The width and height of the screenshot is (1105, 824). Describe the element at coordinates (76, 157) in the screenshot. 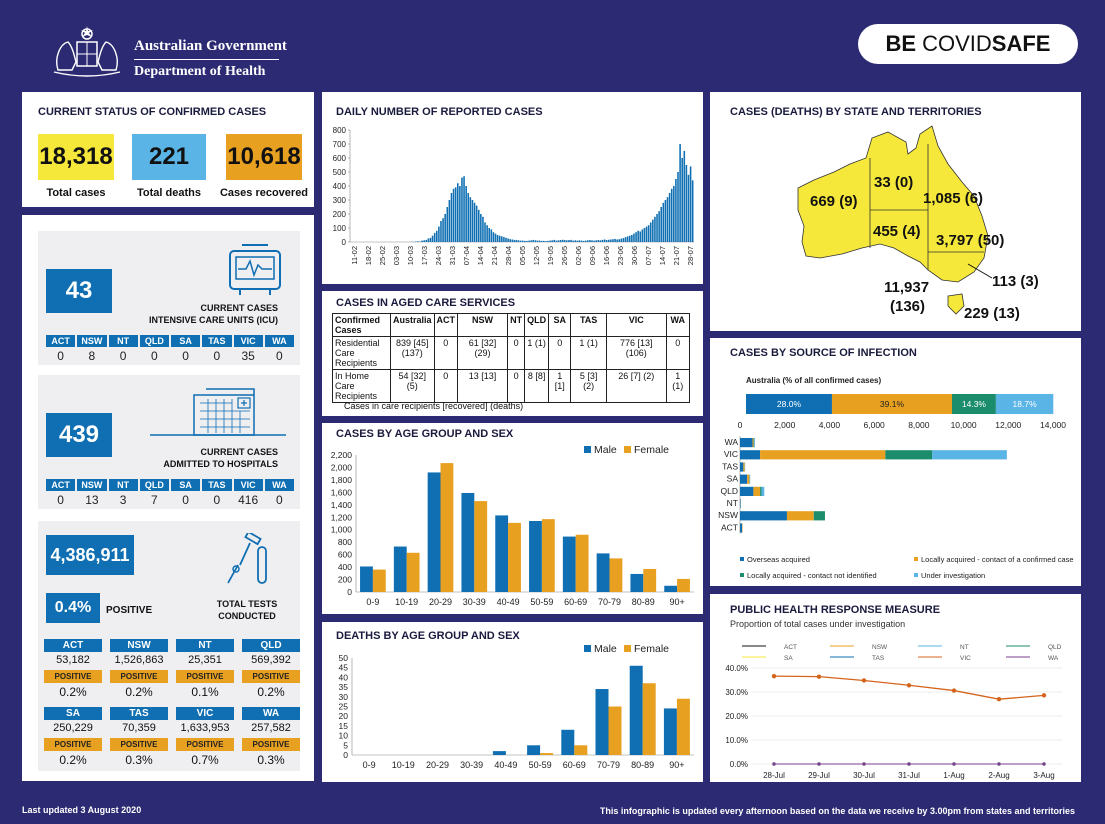

I see `total-cases-box: 18,318` at that location.